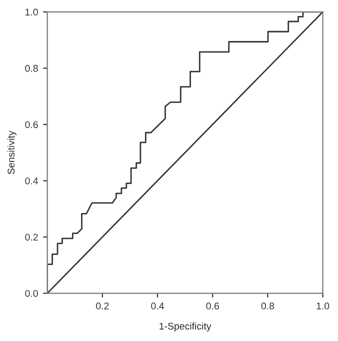 The image size is (338, 341). I want to click on y-tick-label: 0.4, so click(31, 180).